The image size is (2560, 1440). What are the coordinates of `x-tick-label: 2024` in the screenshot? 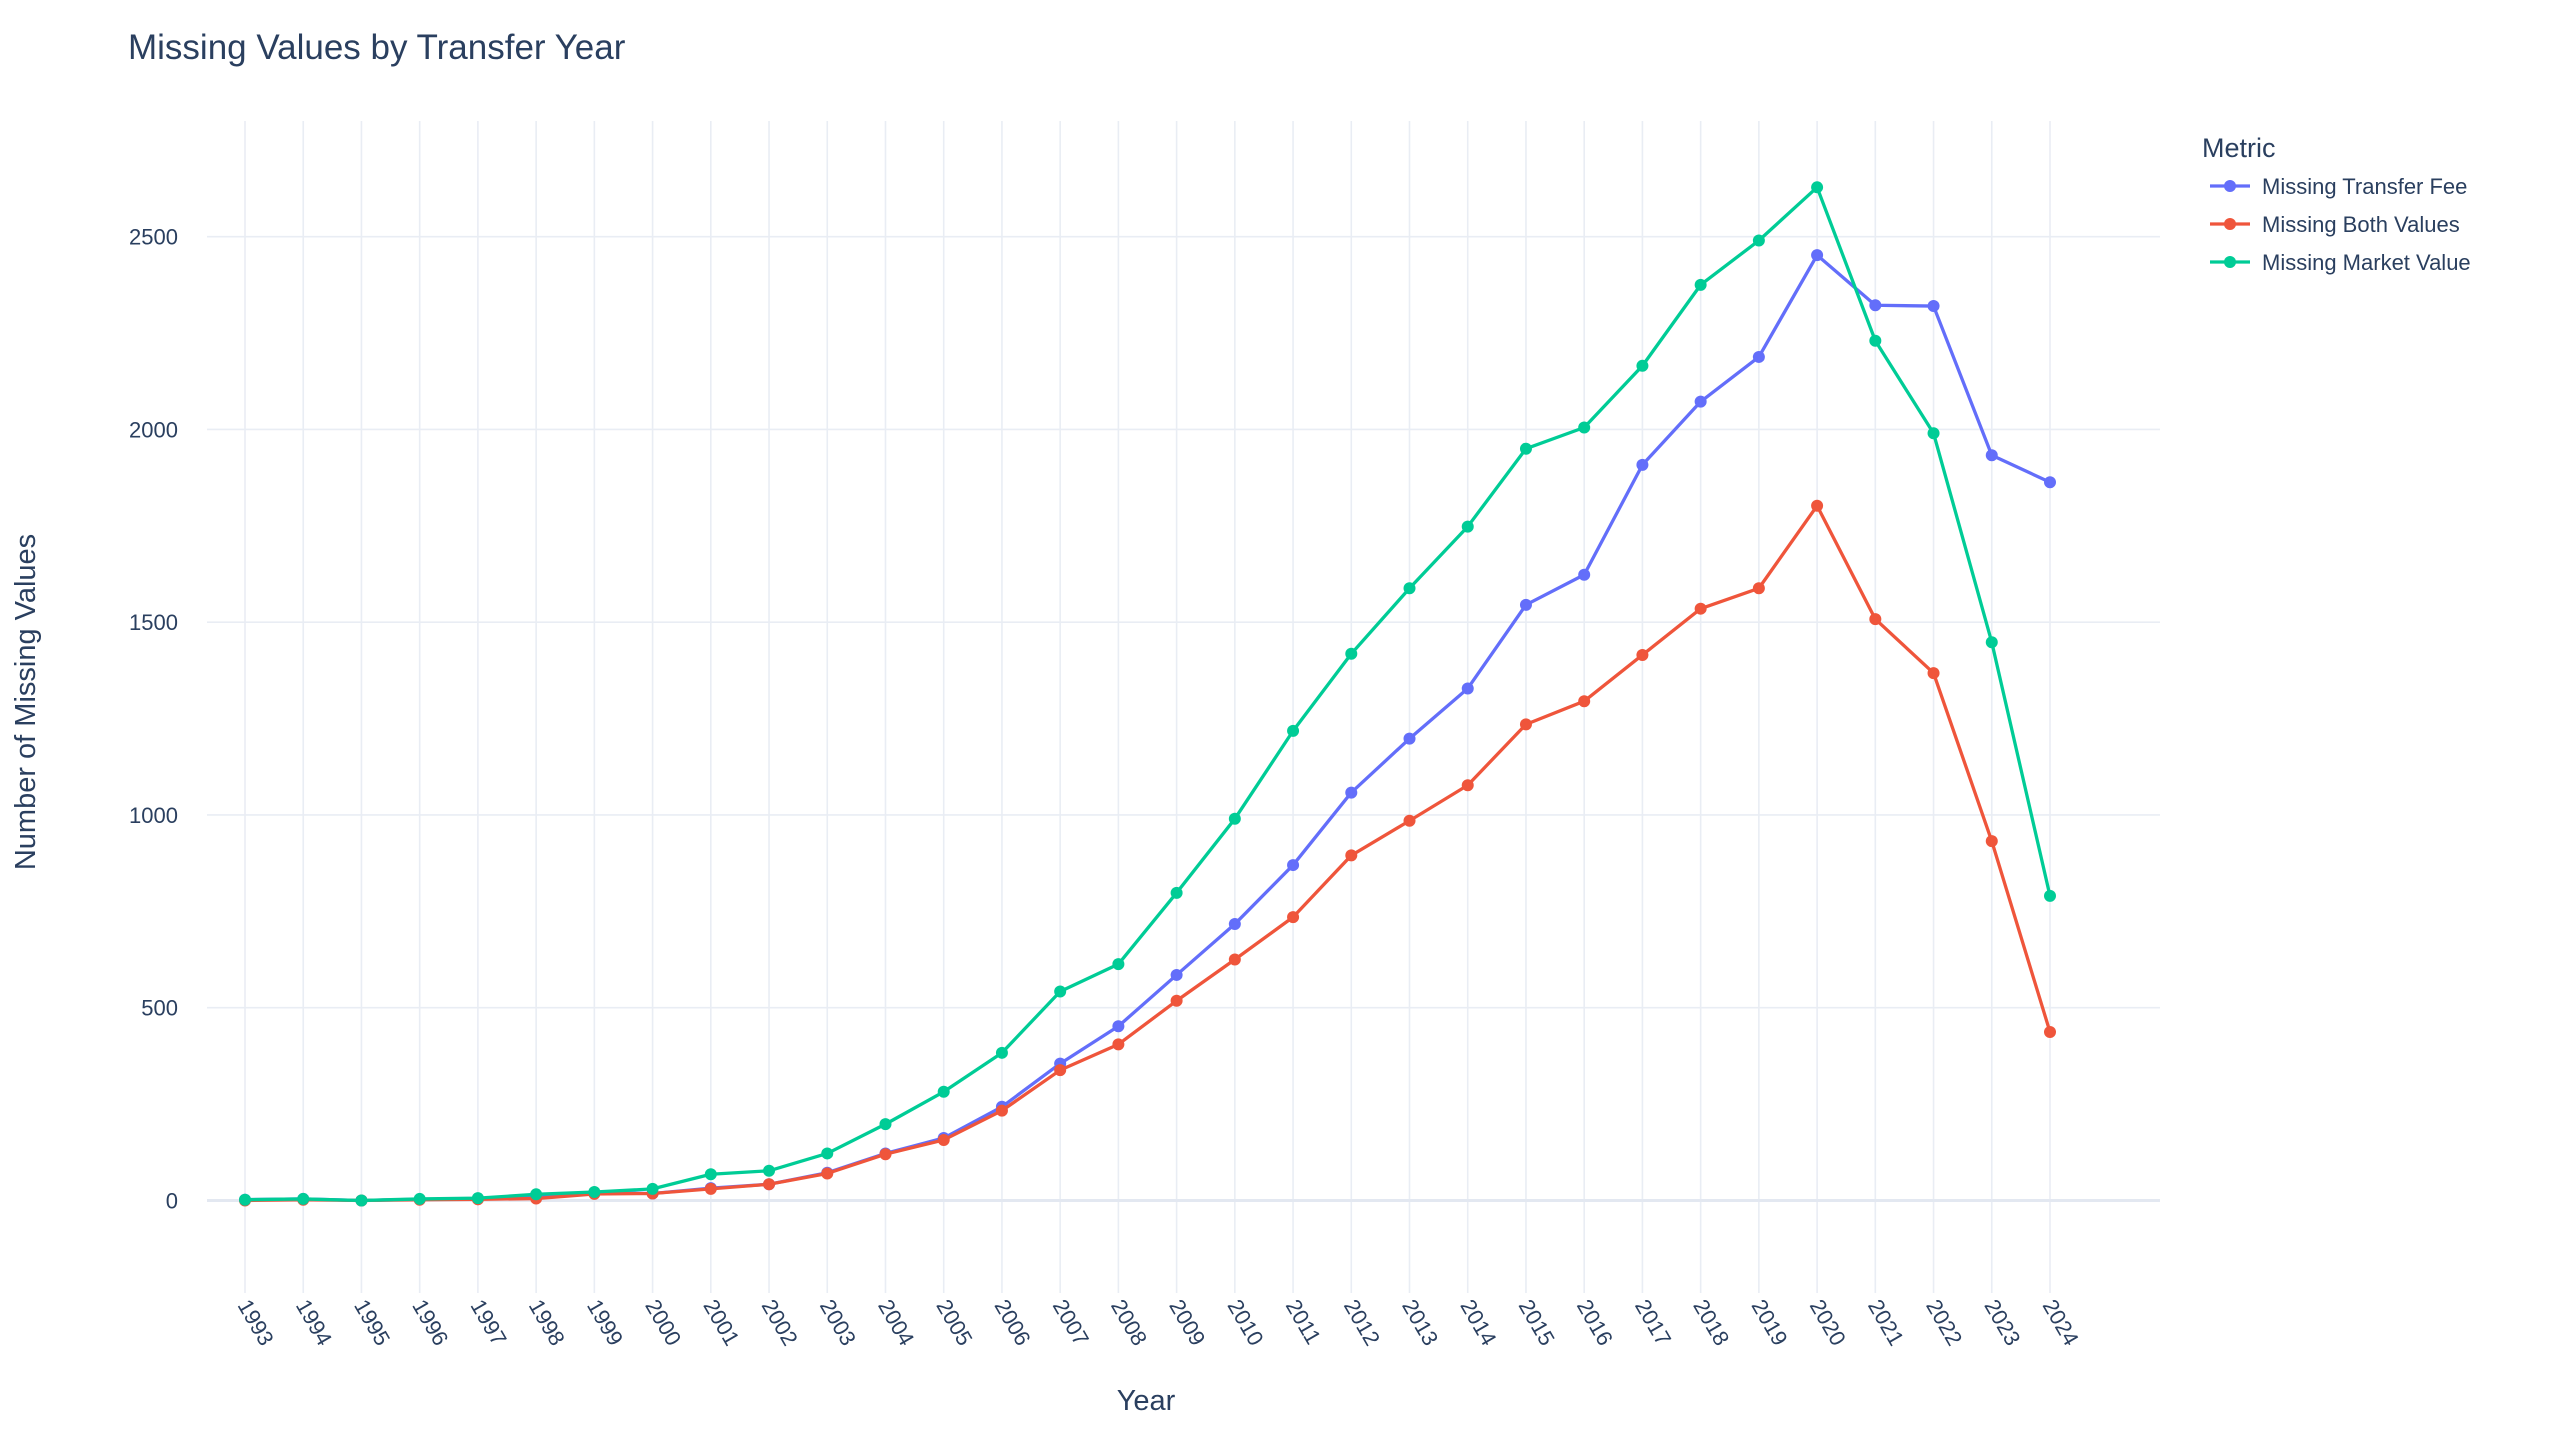 It's located at (2061, 1322).